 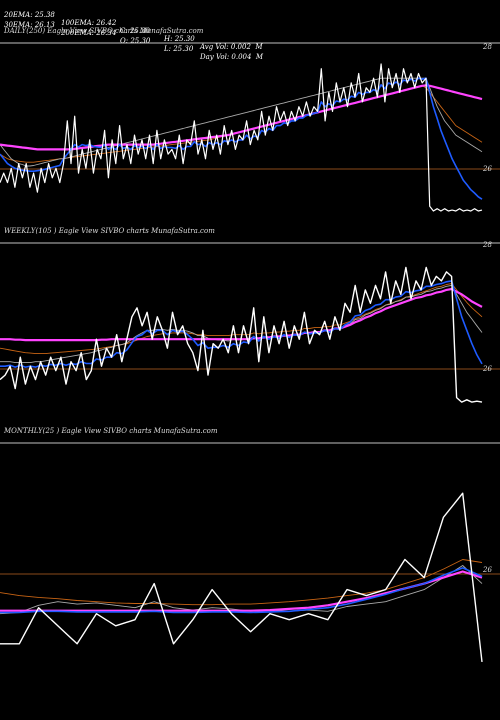 I want to click on series-line-ema-gray, so click(x=241, y=590).